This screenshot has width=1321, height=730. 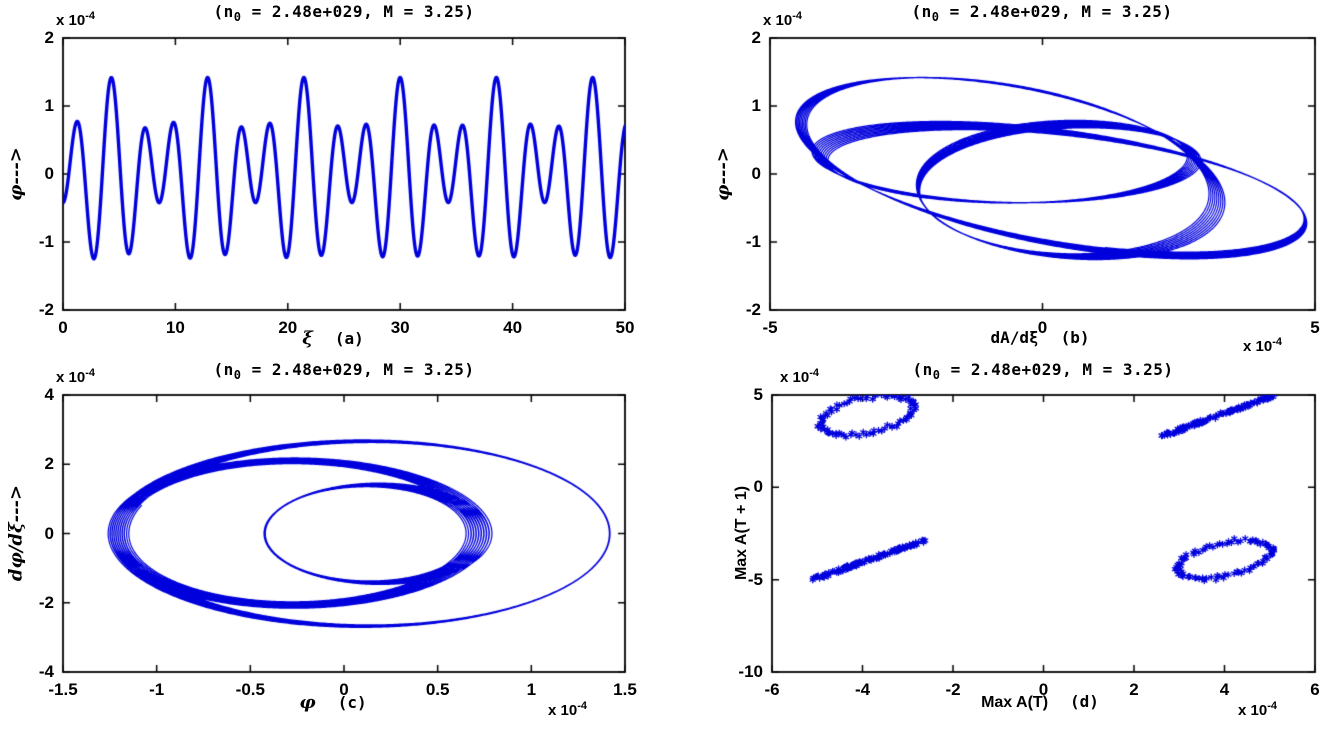 What do you see at coordinates (157, 689) in the screenshot?
I see `x-tick-label: -1` at bounding box center [157, 689].